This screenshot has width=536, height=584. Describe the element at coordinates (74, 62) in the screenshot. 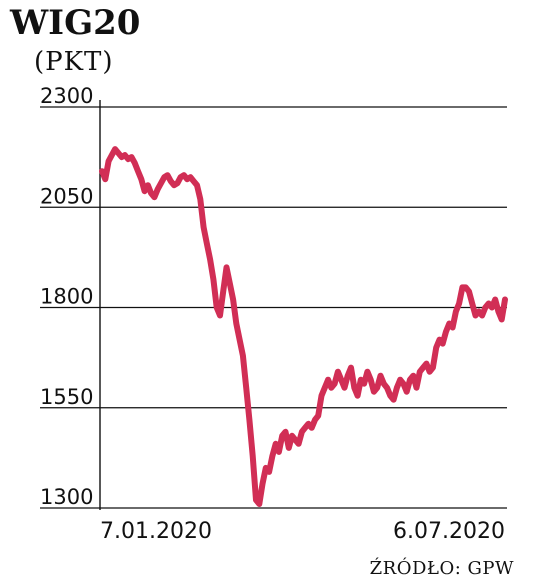

I see `chart-subtitle: (PKT)` at that location.